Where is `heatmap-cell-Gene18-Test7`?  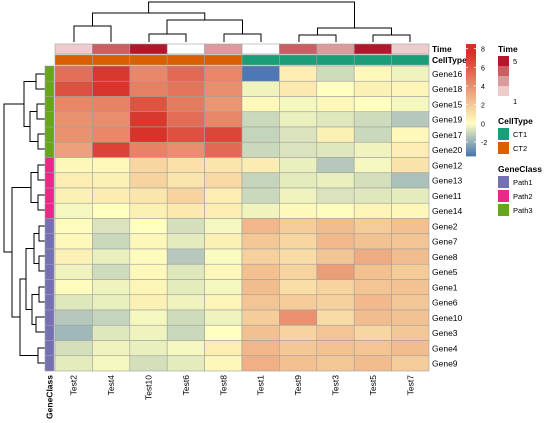
heatmap-cell-Gene18-Test7 is located at coordinates (410, 88).